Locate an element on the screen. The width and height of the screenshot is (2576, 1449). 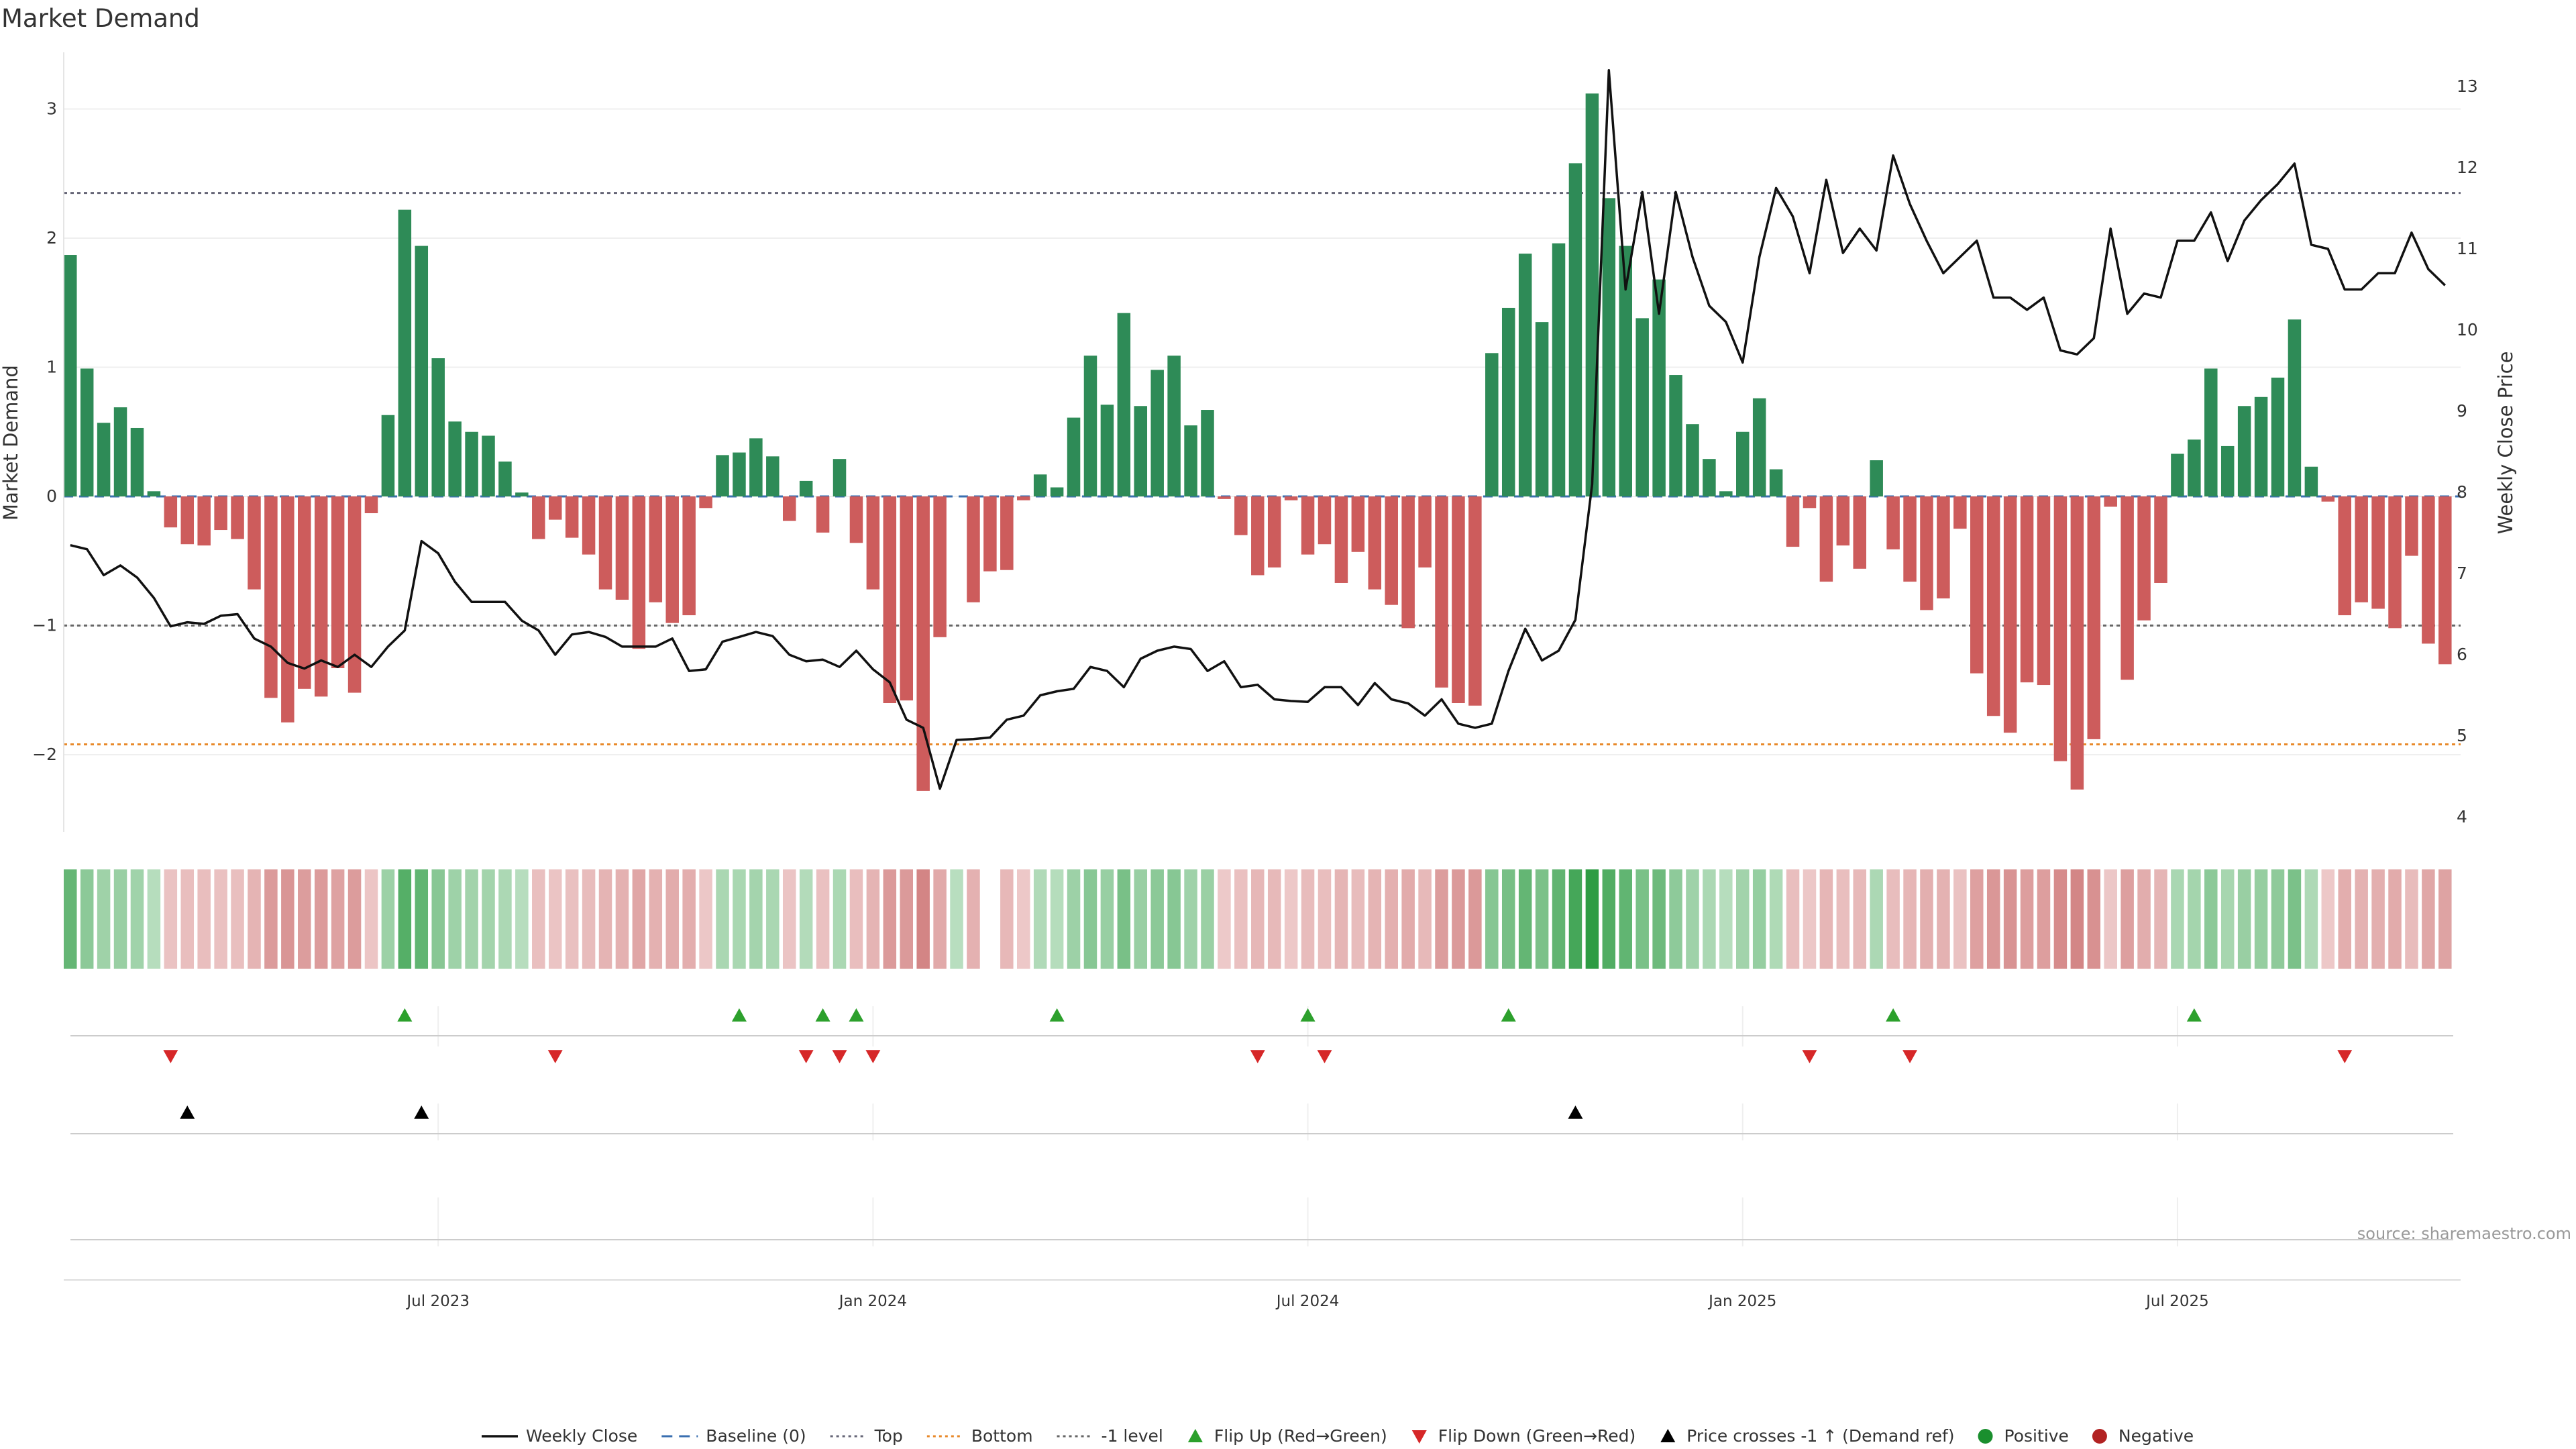
legend-label: Positive is located at coordinates (2036, 1436).